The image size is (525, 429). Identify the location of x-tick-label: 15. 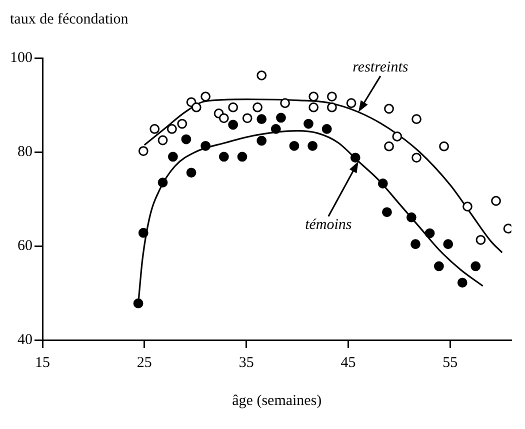
(42, 362).